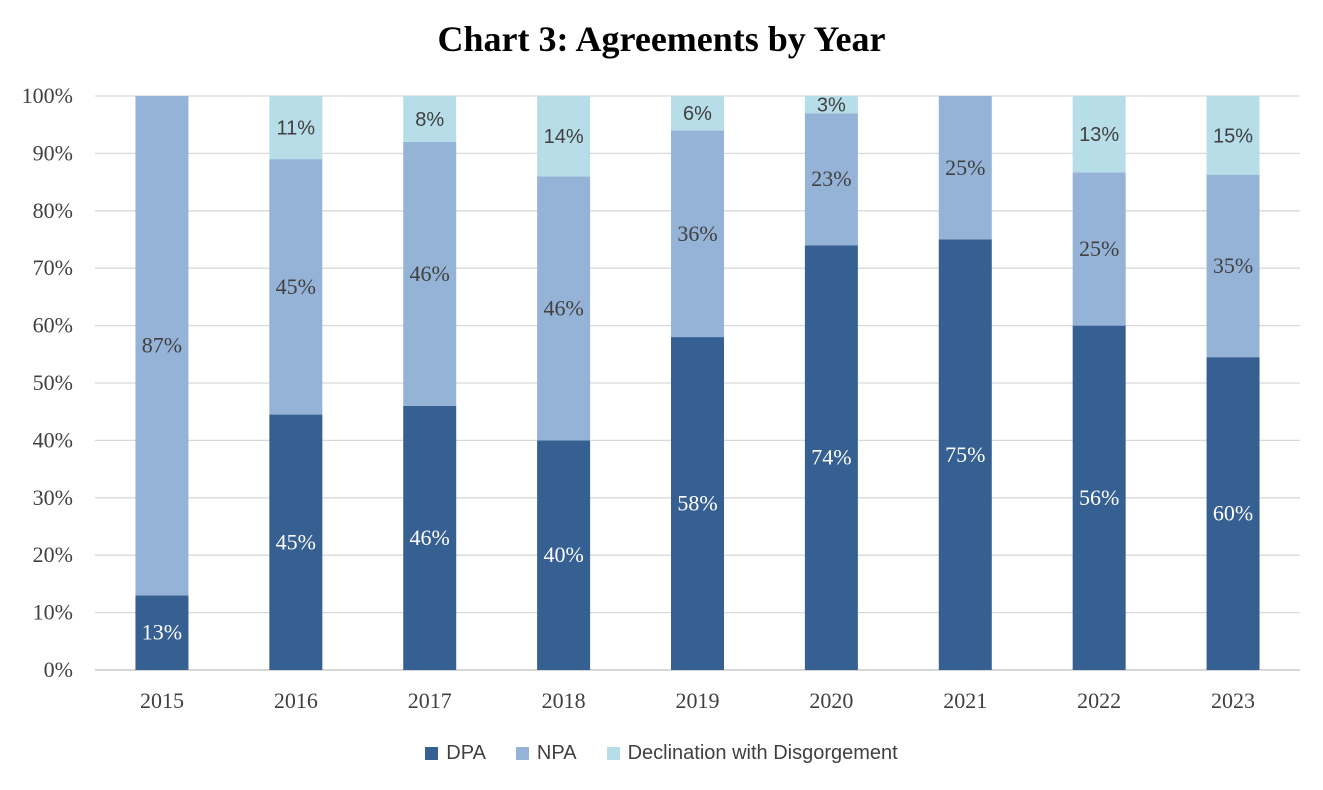 The height and width of the screenshot is (790, 1323). What do you see at coordinates (762, 753) in the screenshot?
I see `legend-label-declination: Declination with Disgorgement` at bounding box center [762, 753].